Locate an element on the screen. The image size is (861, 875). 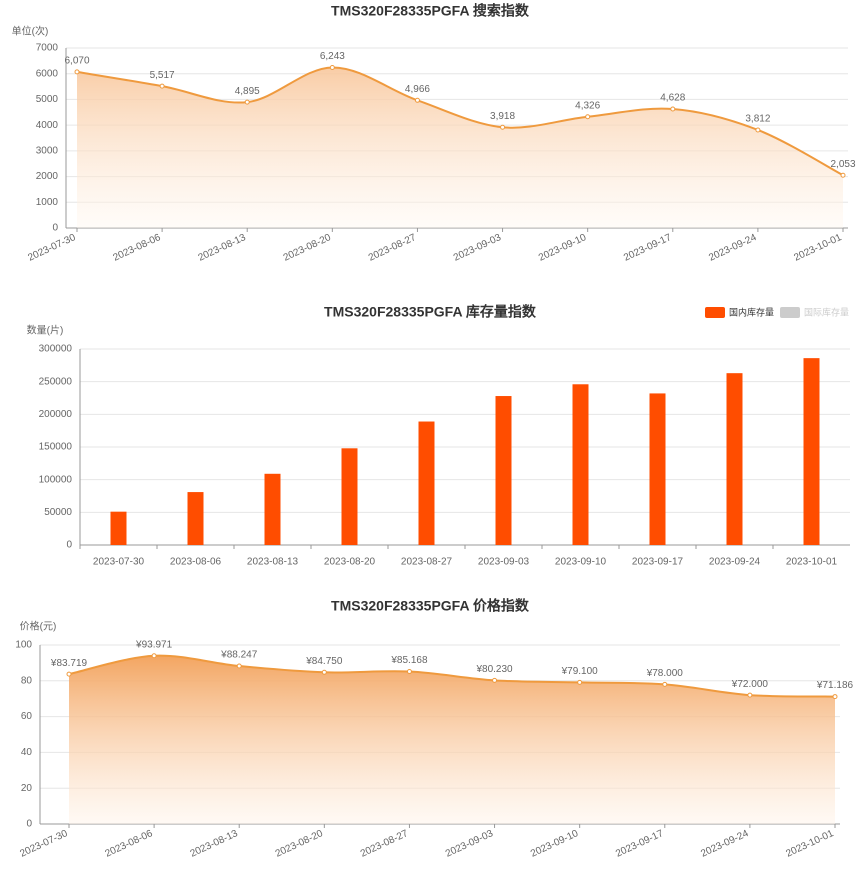
y-tick-label: 4000 is located at coordinates (47, 125).